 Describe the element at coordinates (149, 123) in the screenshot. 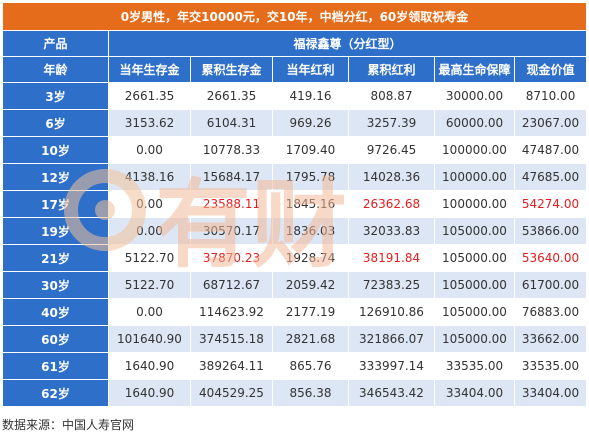

I see `value-cell: 3153.62` at that location.